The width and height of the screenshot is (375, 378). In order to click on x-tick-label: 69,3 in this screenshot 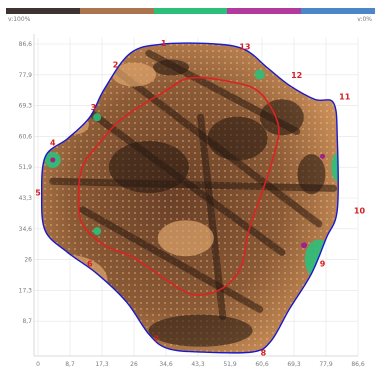, I will do `click(294, 364)`.